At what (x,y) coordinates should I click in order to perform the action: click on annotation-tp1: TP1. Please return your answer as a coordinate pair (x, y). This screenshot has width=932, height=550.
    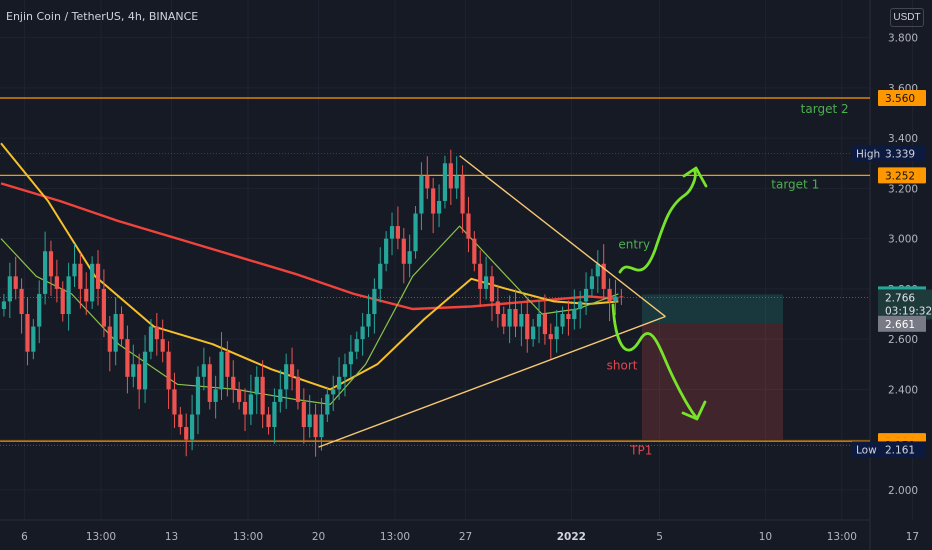
    Looking at the image, I should click on (640, 451).